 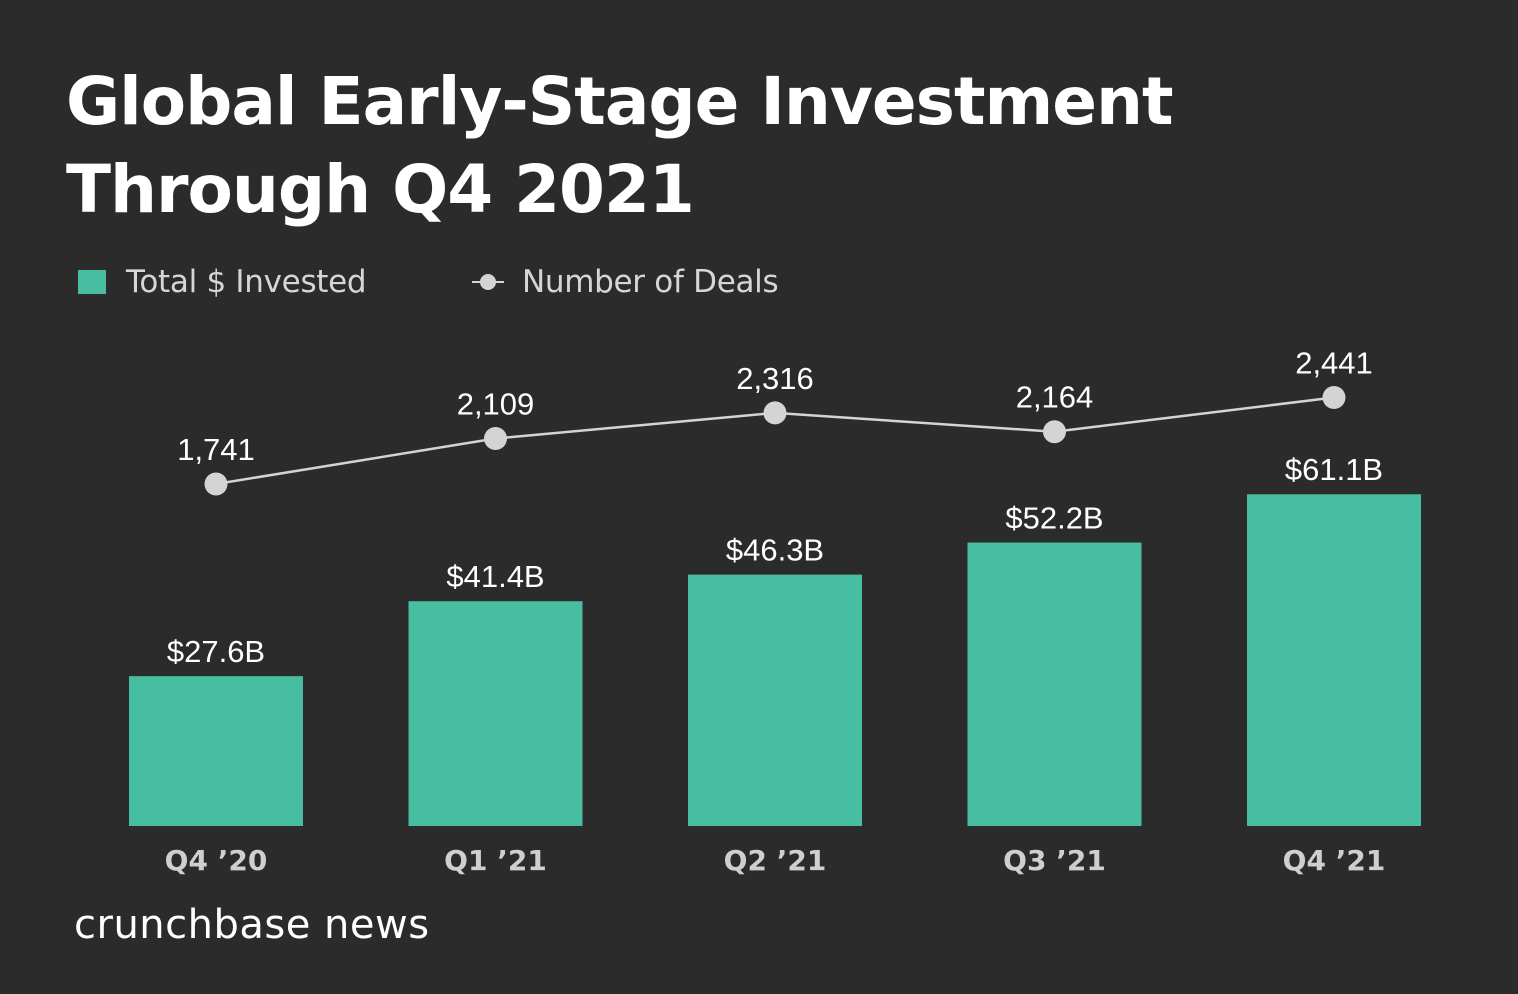 I want to click on legend-item-number-of-deals: Number of Deals, so click(x=625, y=282).